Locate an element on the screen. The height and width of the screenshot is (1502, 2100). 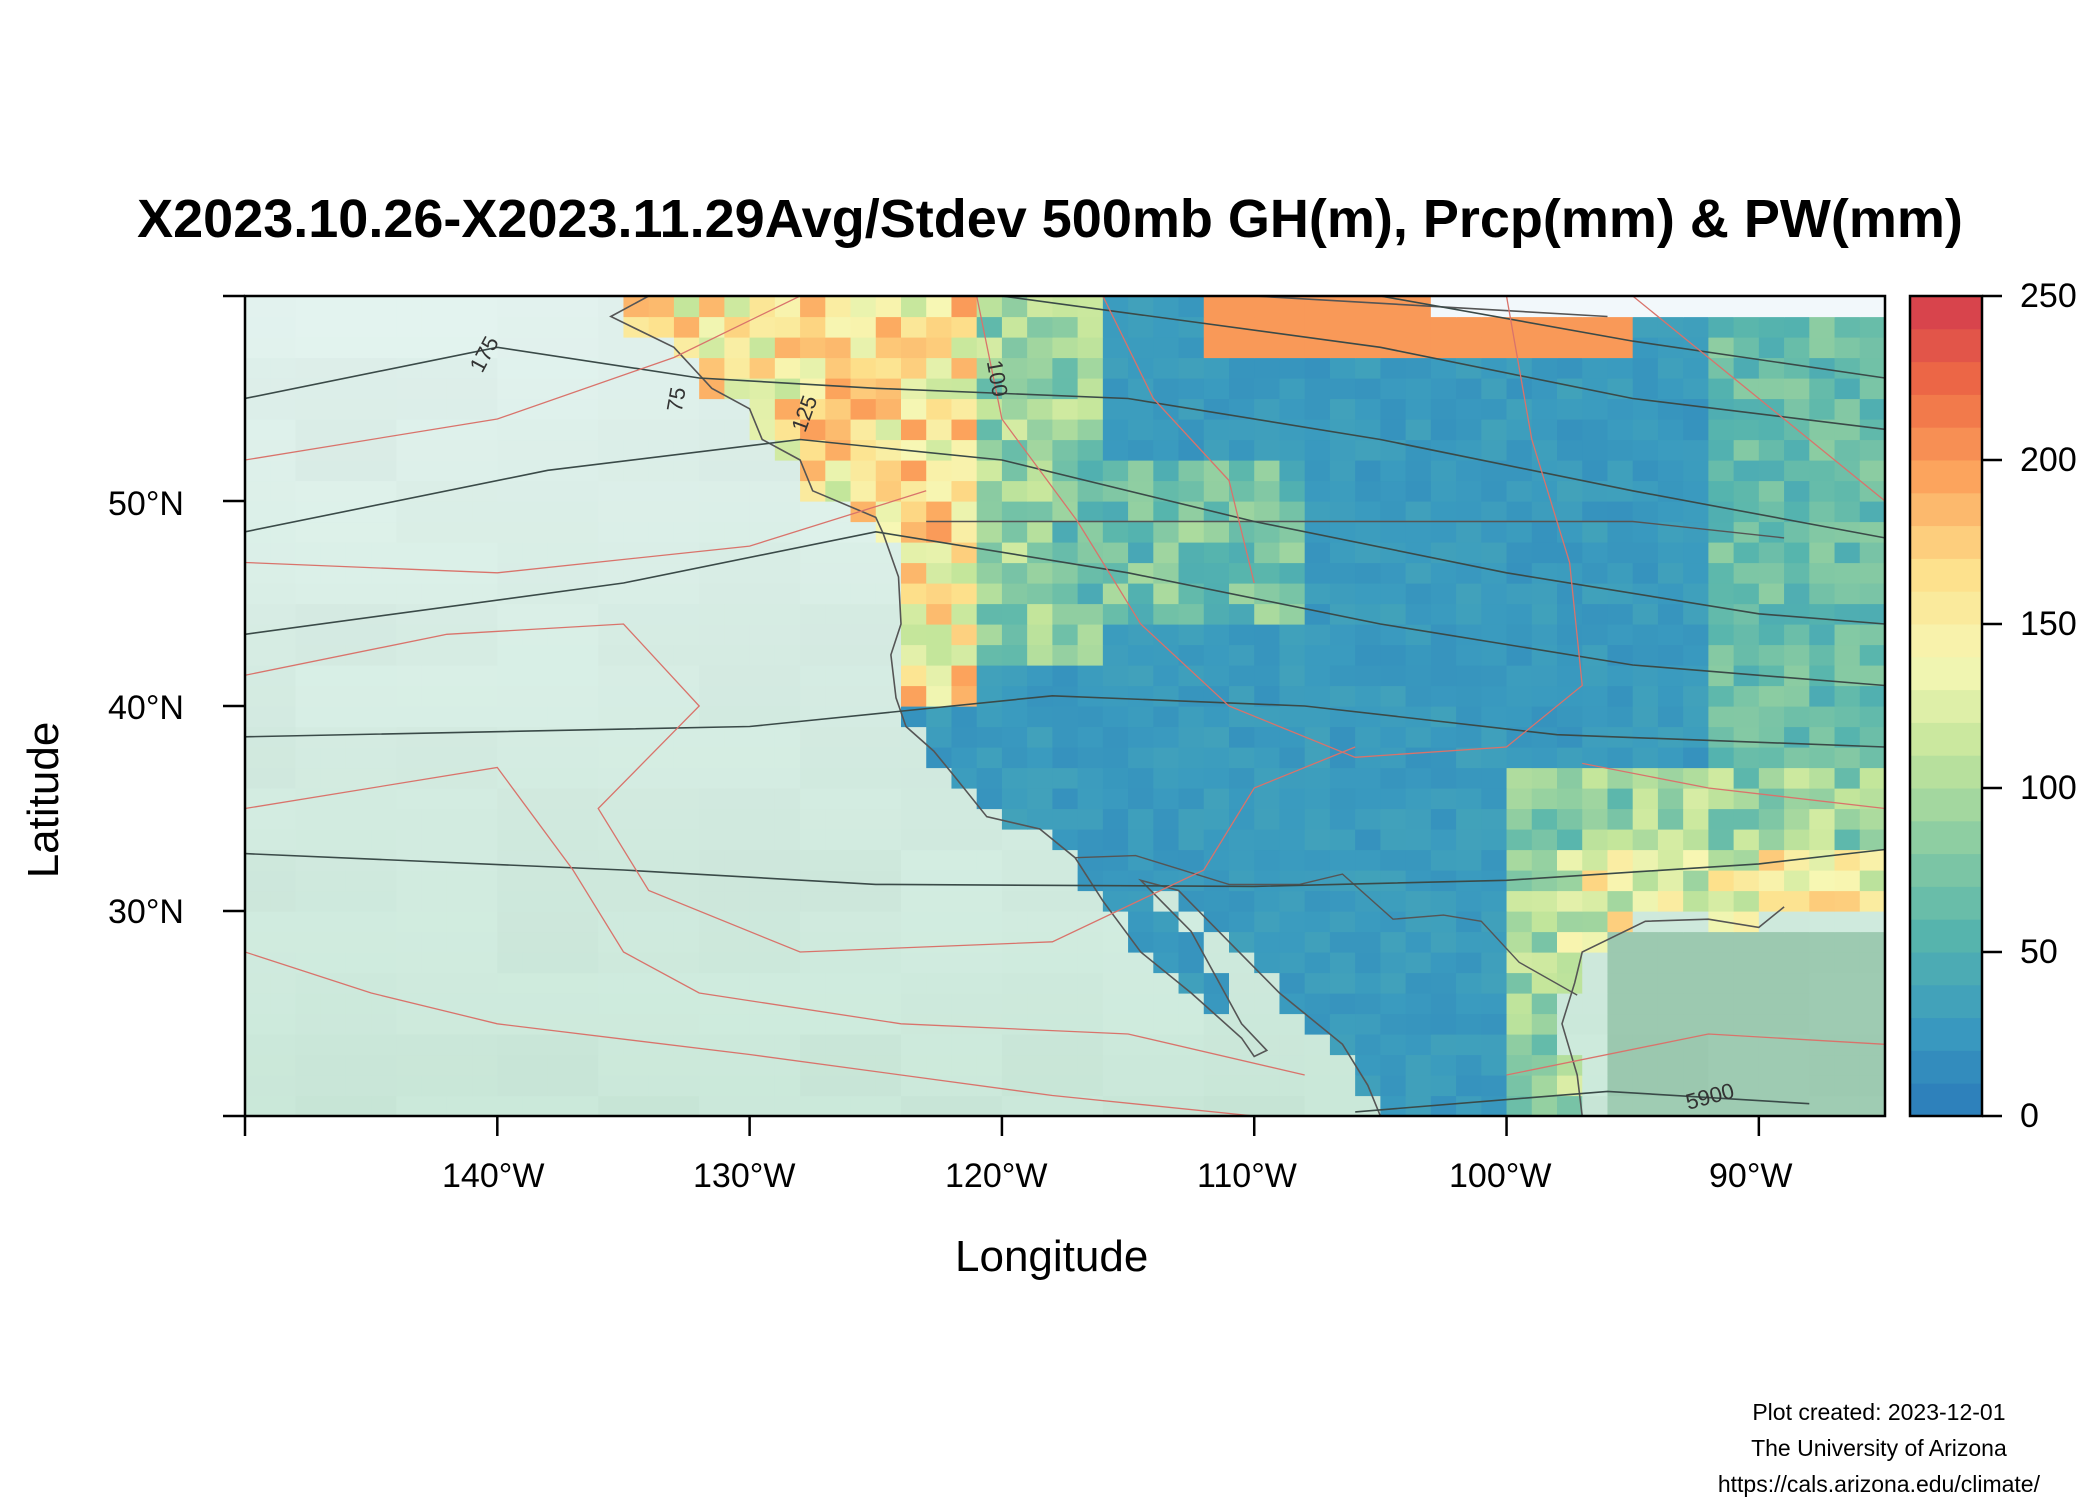
height-contour is located at coordinates (1065, 721).